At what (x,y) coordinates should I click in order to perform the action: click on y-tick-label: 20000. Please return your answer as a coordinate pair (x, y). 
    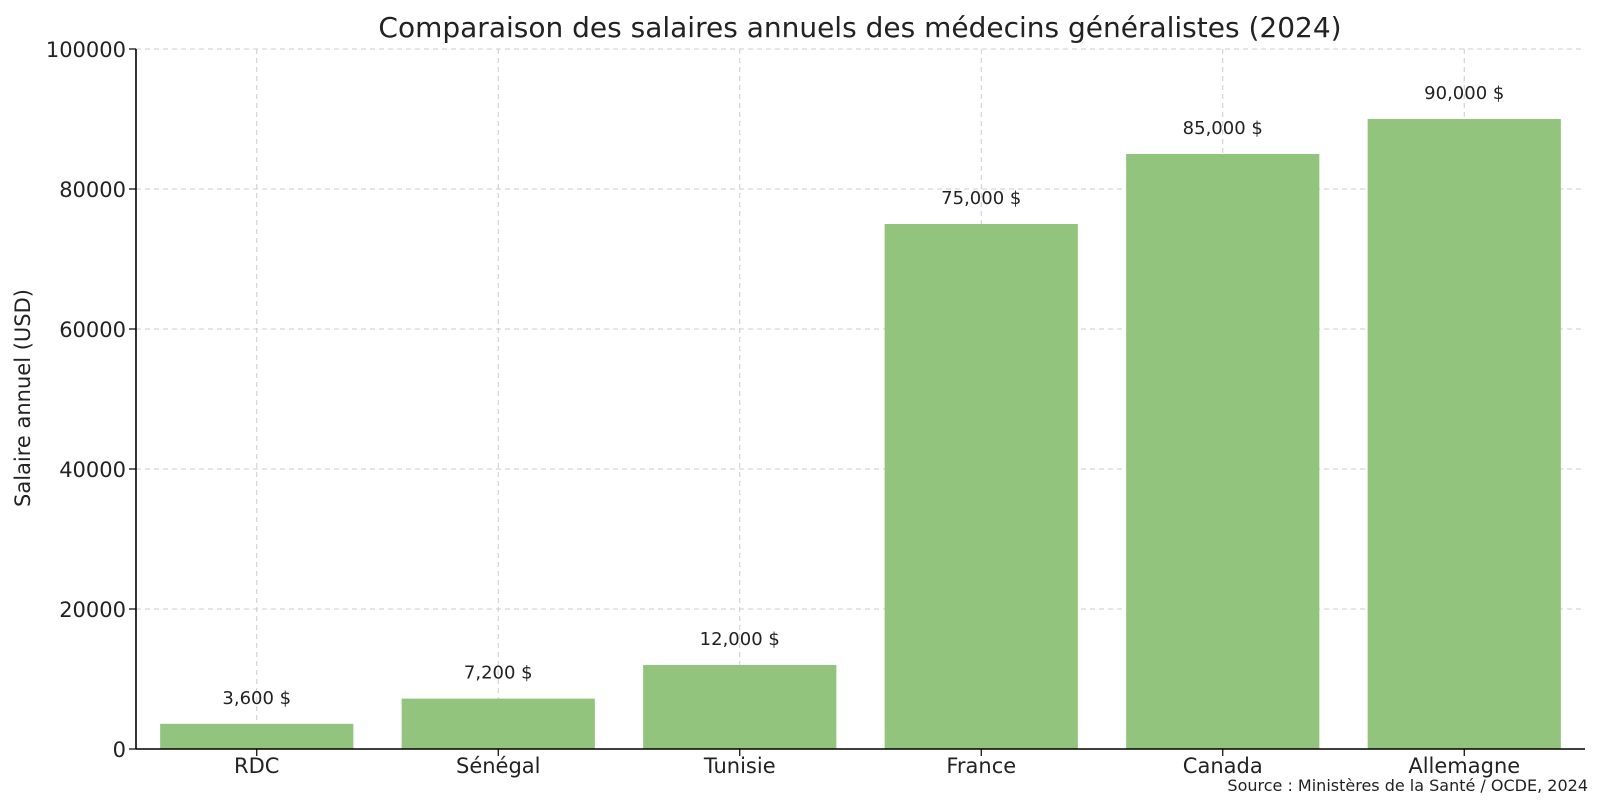
    Looking at the image, I should click on (92, 610).